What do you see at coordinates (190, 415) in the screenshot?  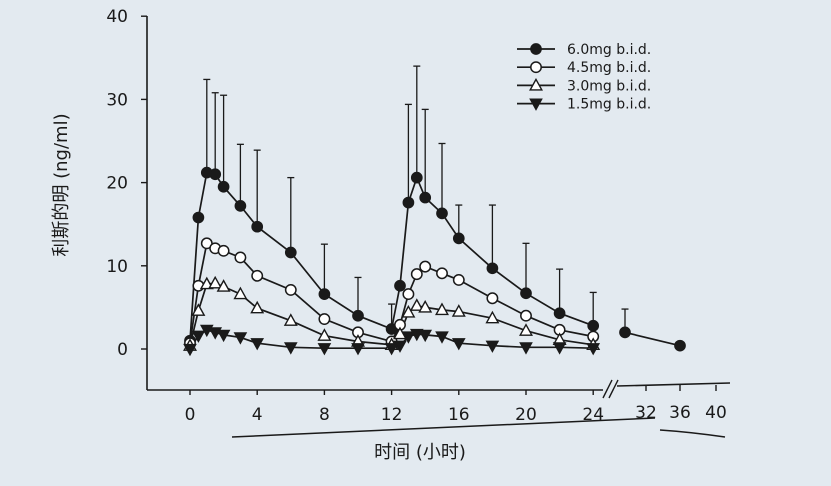 I see `x-tick-label: 0` at bounding box center [190, 415].